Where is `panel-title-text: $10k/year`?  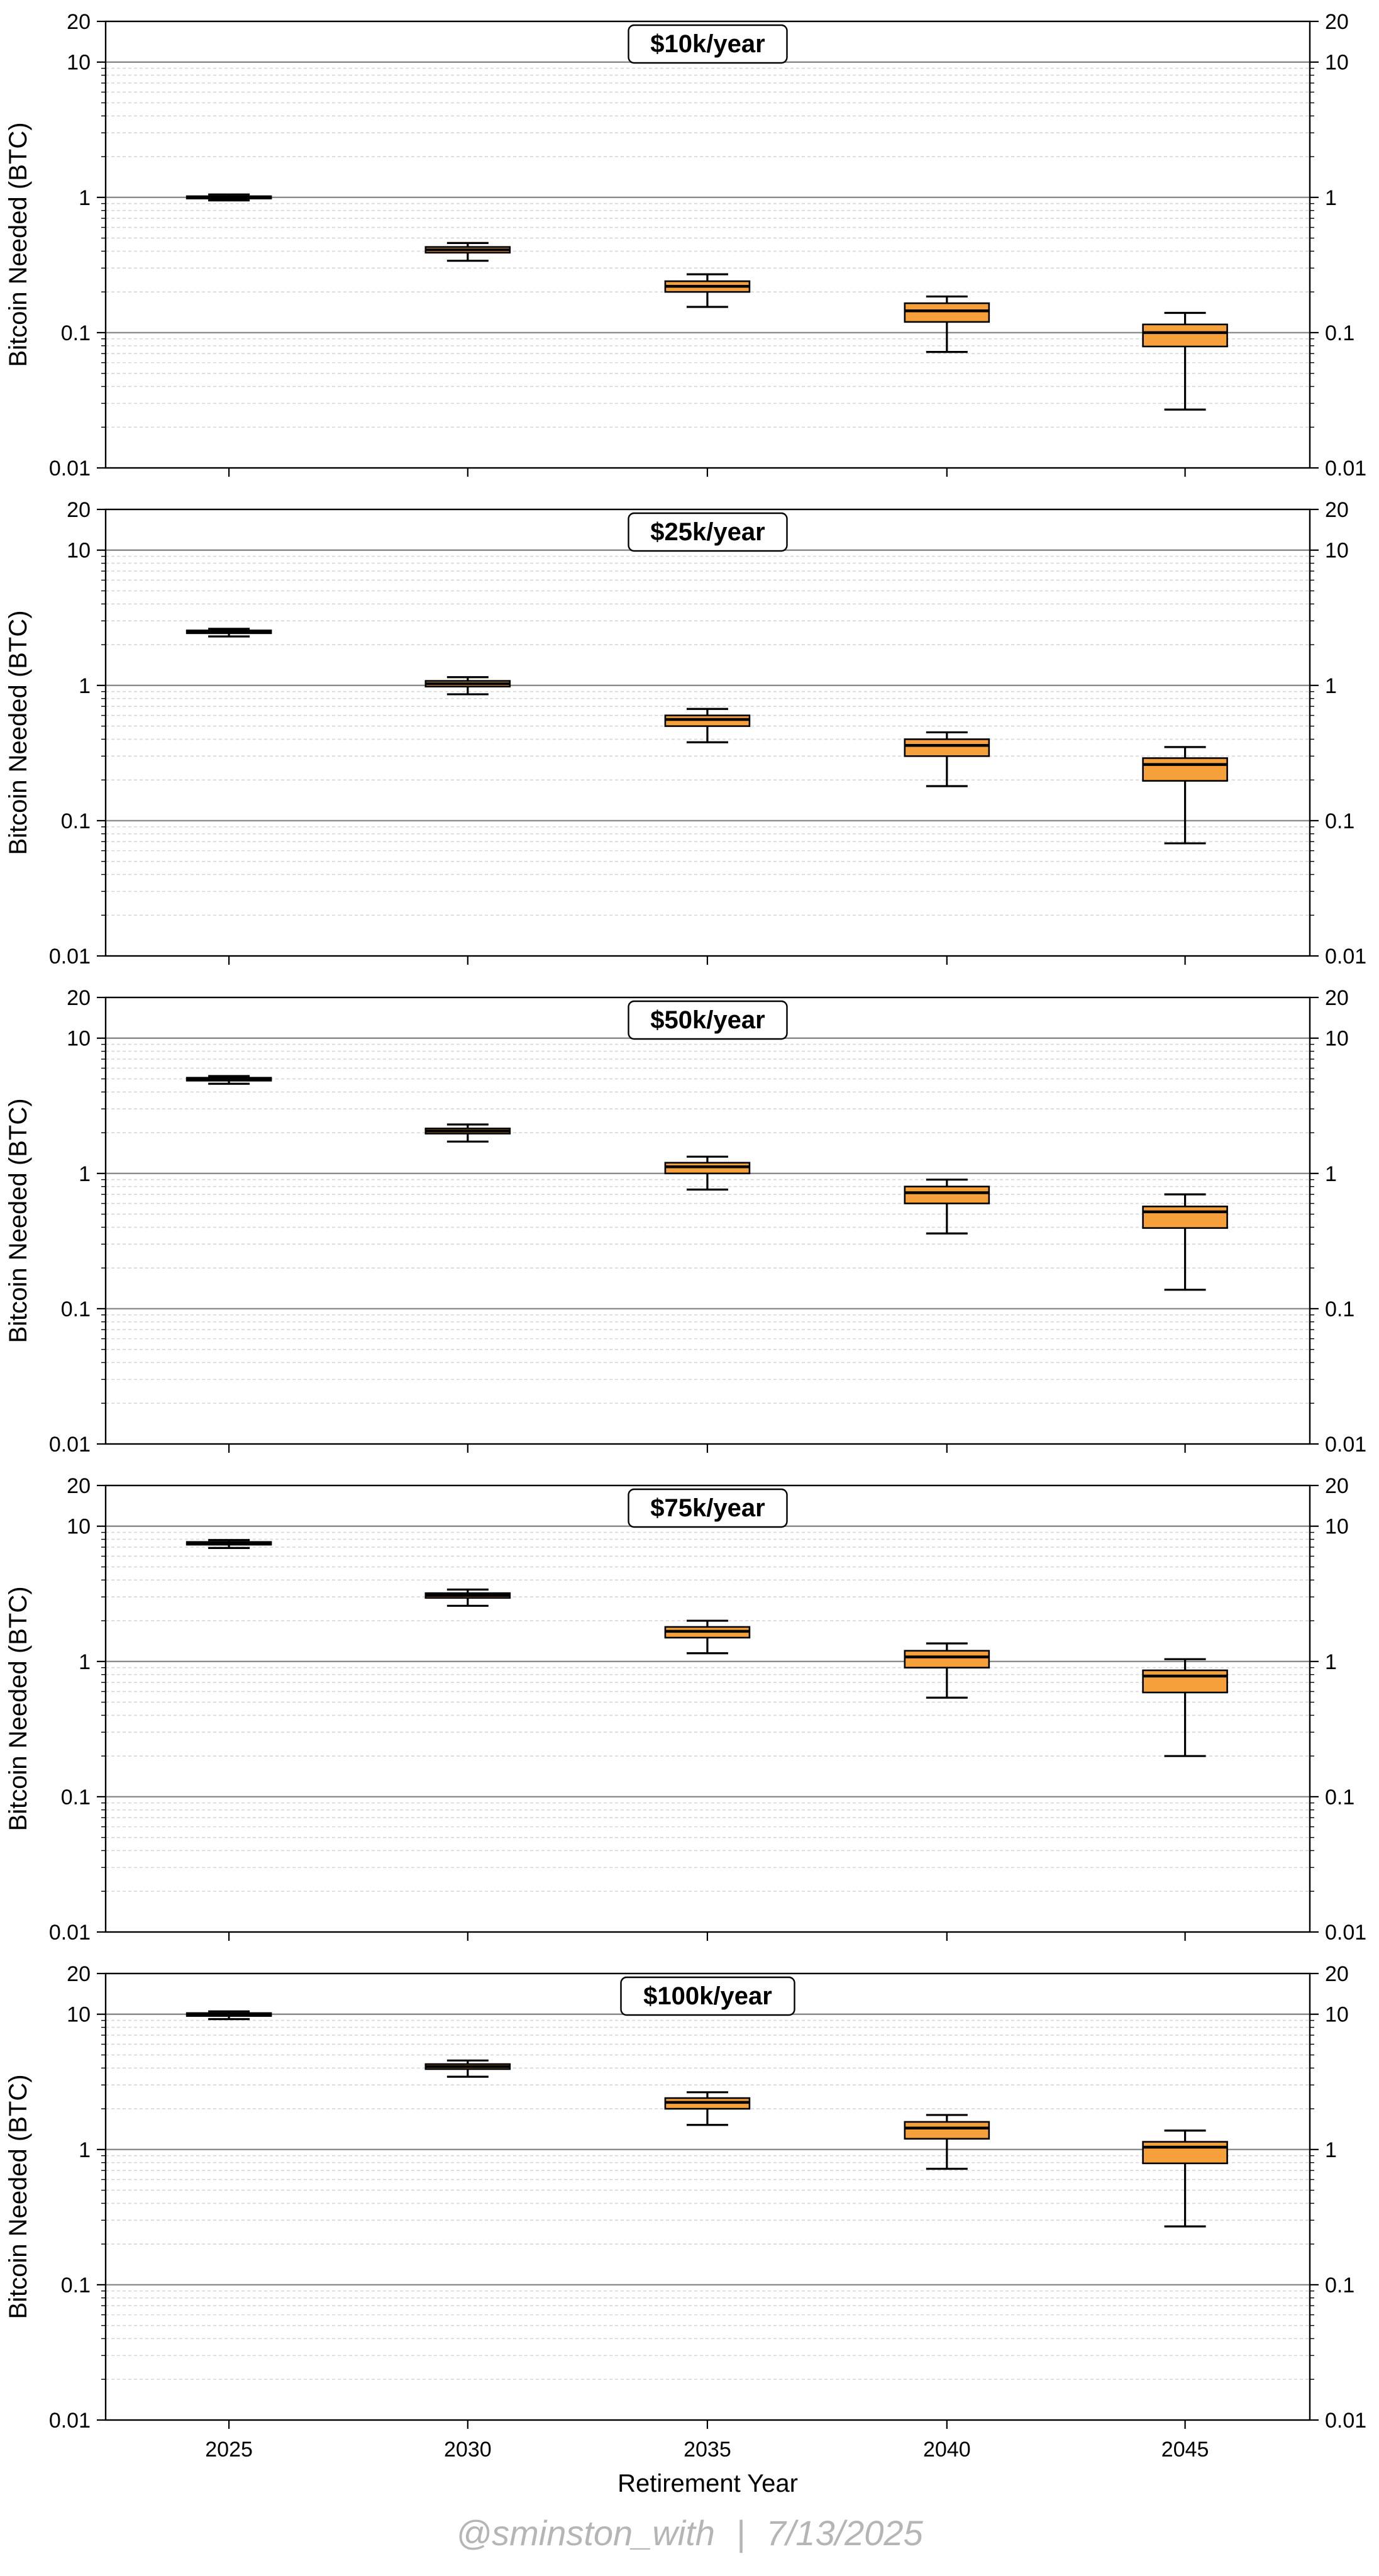 panel-title-text: $10k/year is located at coordinates (707, 44).